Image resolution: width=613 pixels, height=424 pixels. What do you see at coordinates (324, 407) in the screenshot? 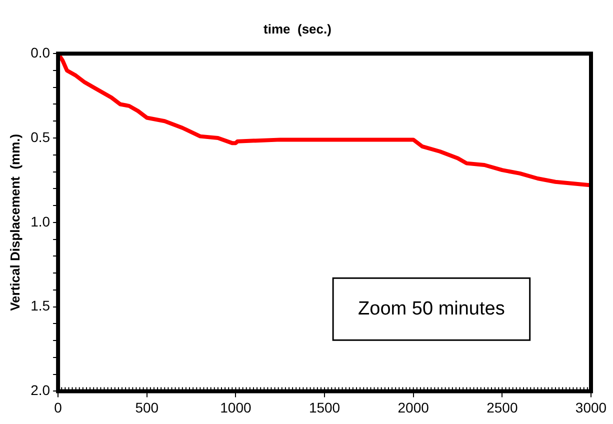
I see `x-tick-label: 1500` at bounding box center [324, 407].